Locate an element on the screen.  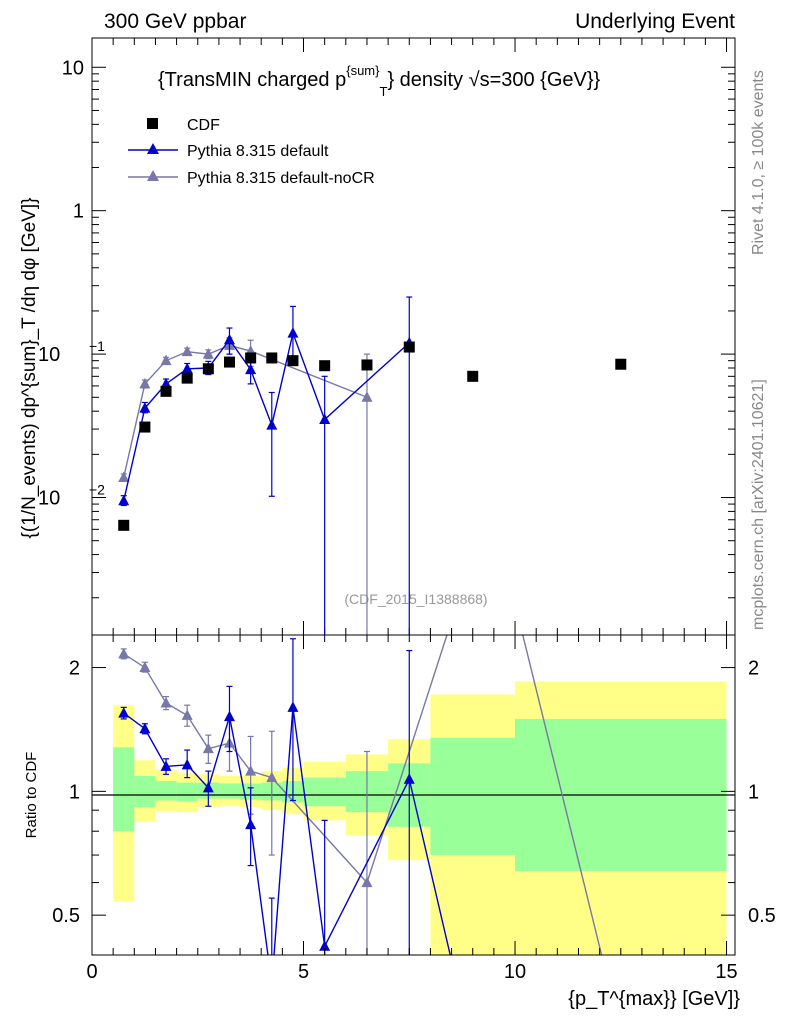
ratio-line-default is located at coordinates (287, 831).